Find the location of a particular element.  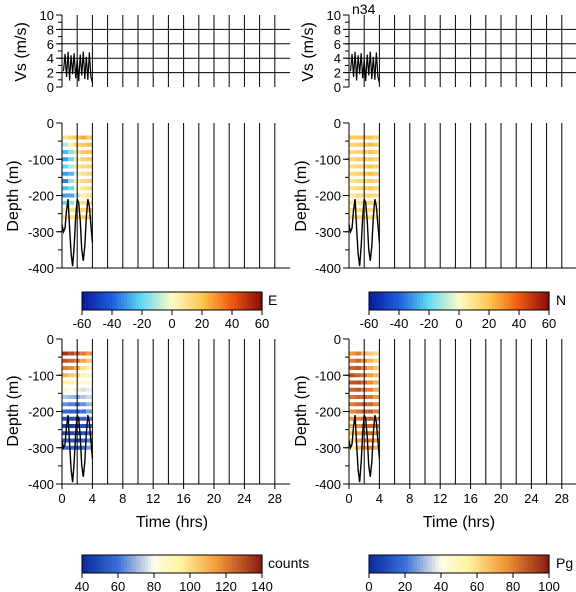

y-tick-label: -400 is located at coordinates (328, 484).